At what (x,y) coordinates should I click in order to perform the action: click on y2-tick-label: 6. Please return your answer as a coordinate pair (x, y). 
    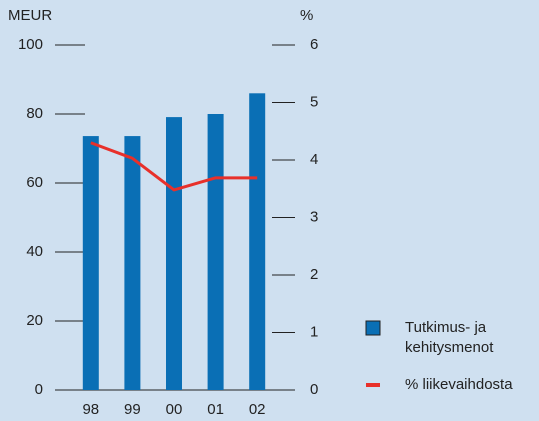
    Looking at the image, I should click on (314, 44).